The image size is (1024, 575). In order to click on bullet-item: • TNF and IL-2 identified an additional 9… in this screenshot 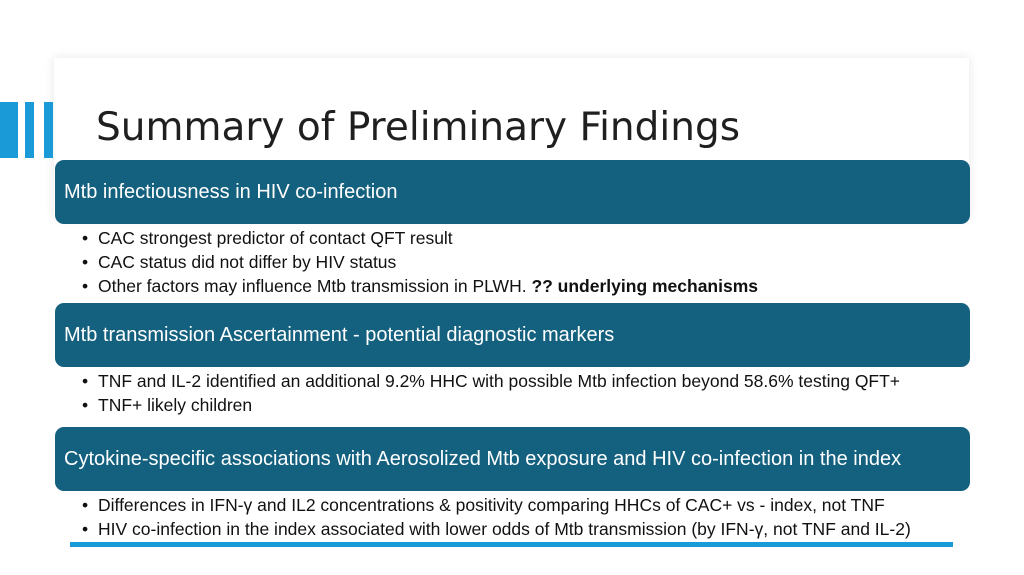, I will do `click(491, 381)`.